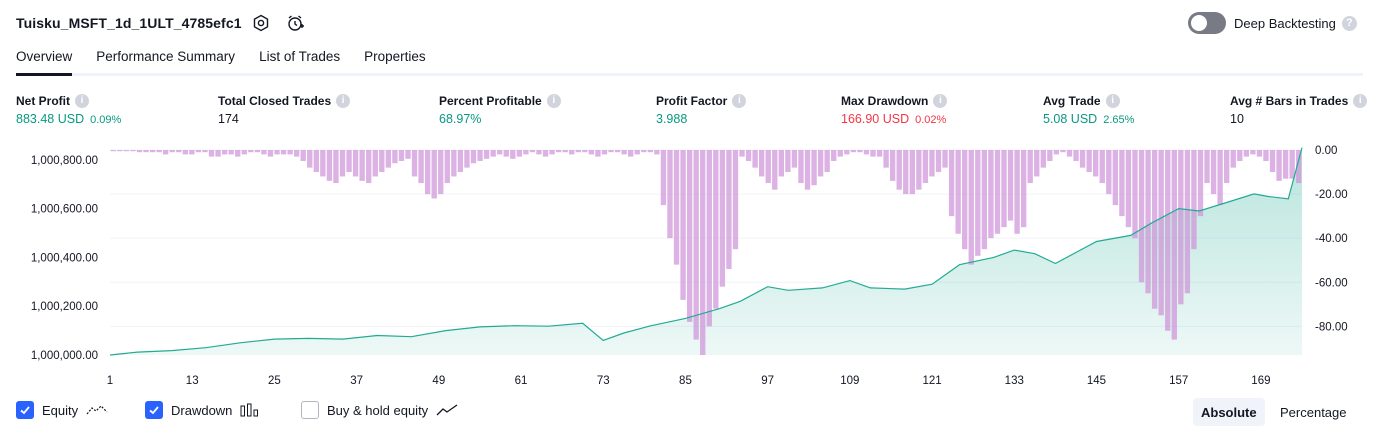 This screenshot has height=435, width=1379. What do you see at coordinates (885, 100) in the screenshot?
I see `metric-label: Max Drawdown` at bounding box center [885, 100].